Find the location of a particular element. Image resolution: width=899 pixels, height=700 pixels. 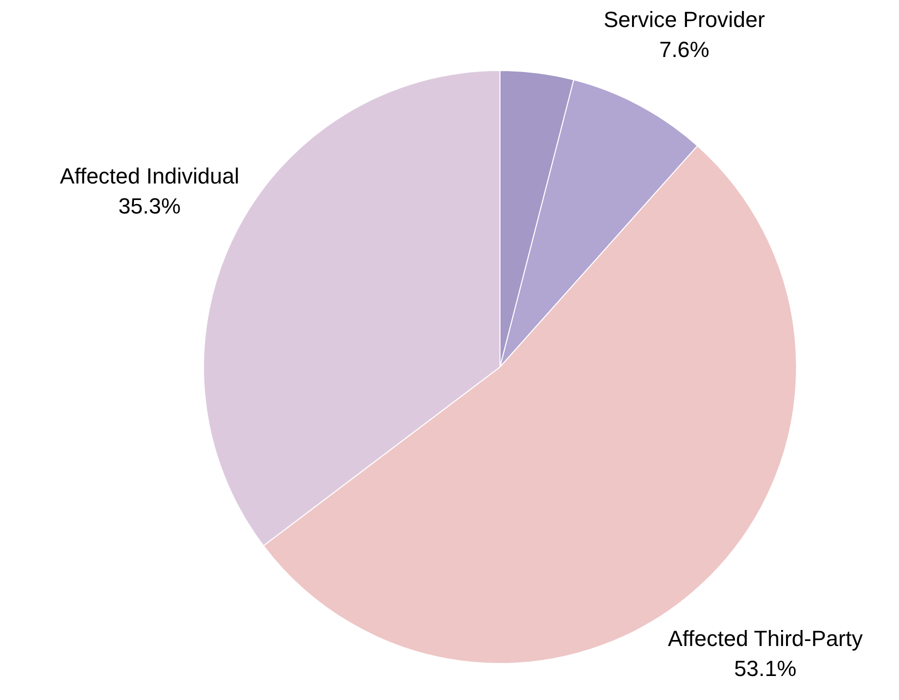

data-label: 35.3% is located at coordinates (149, 206).